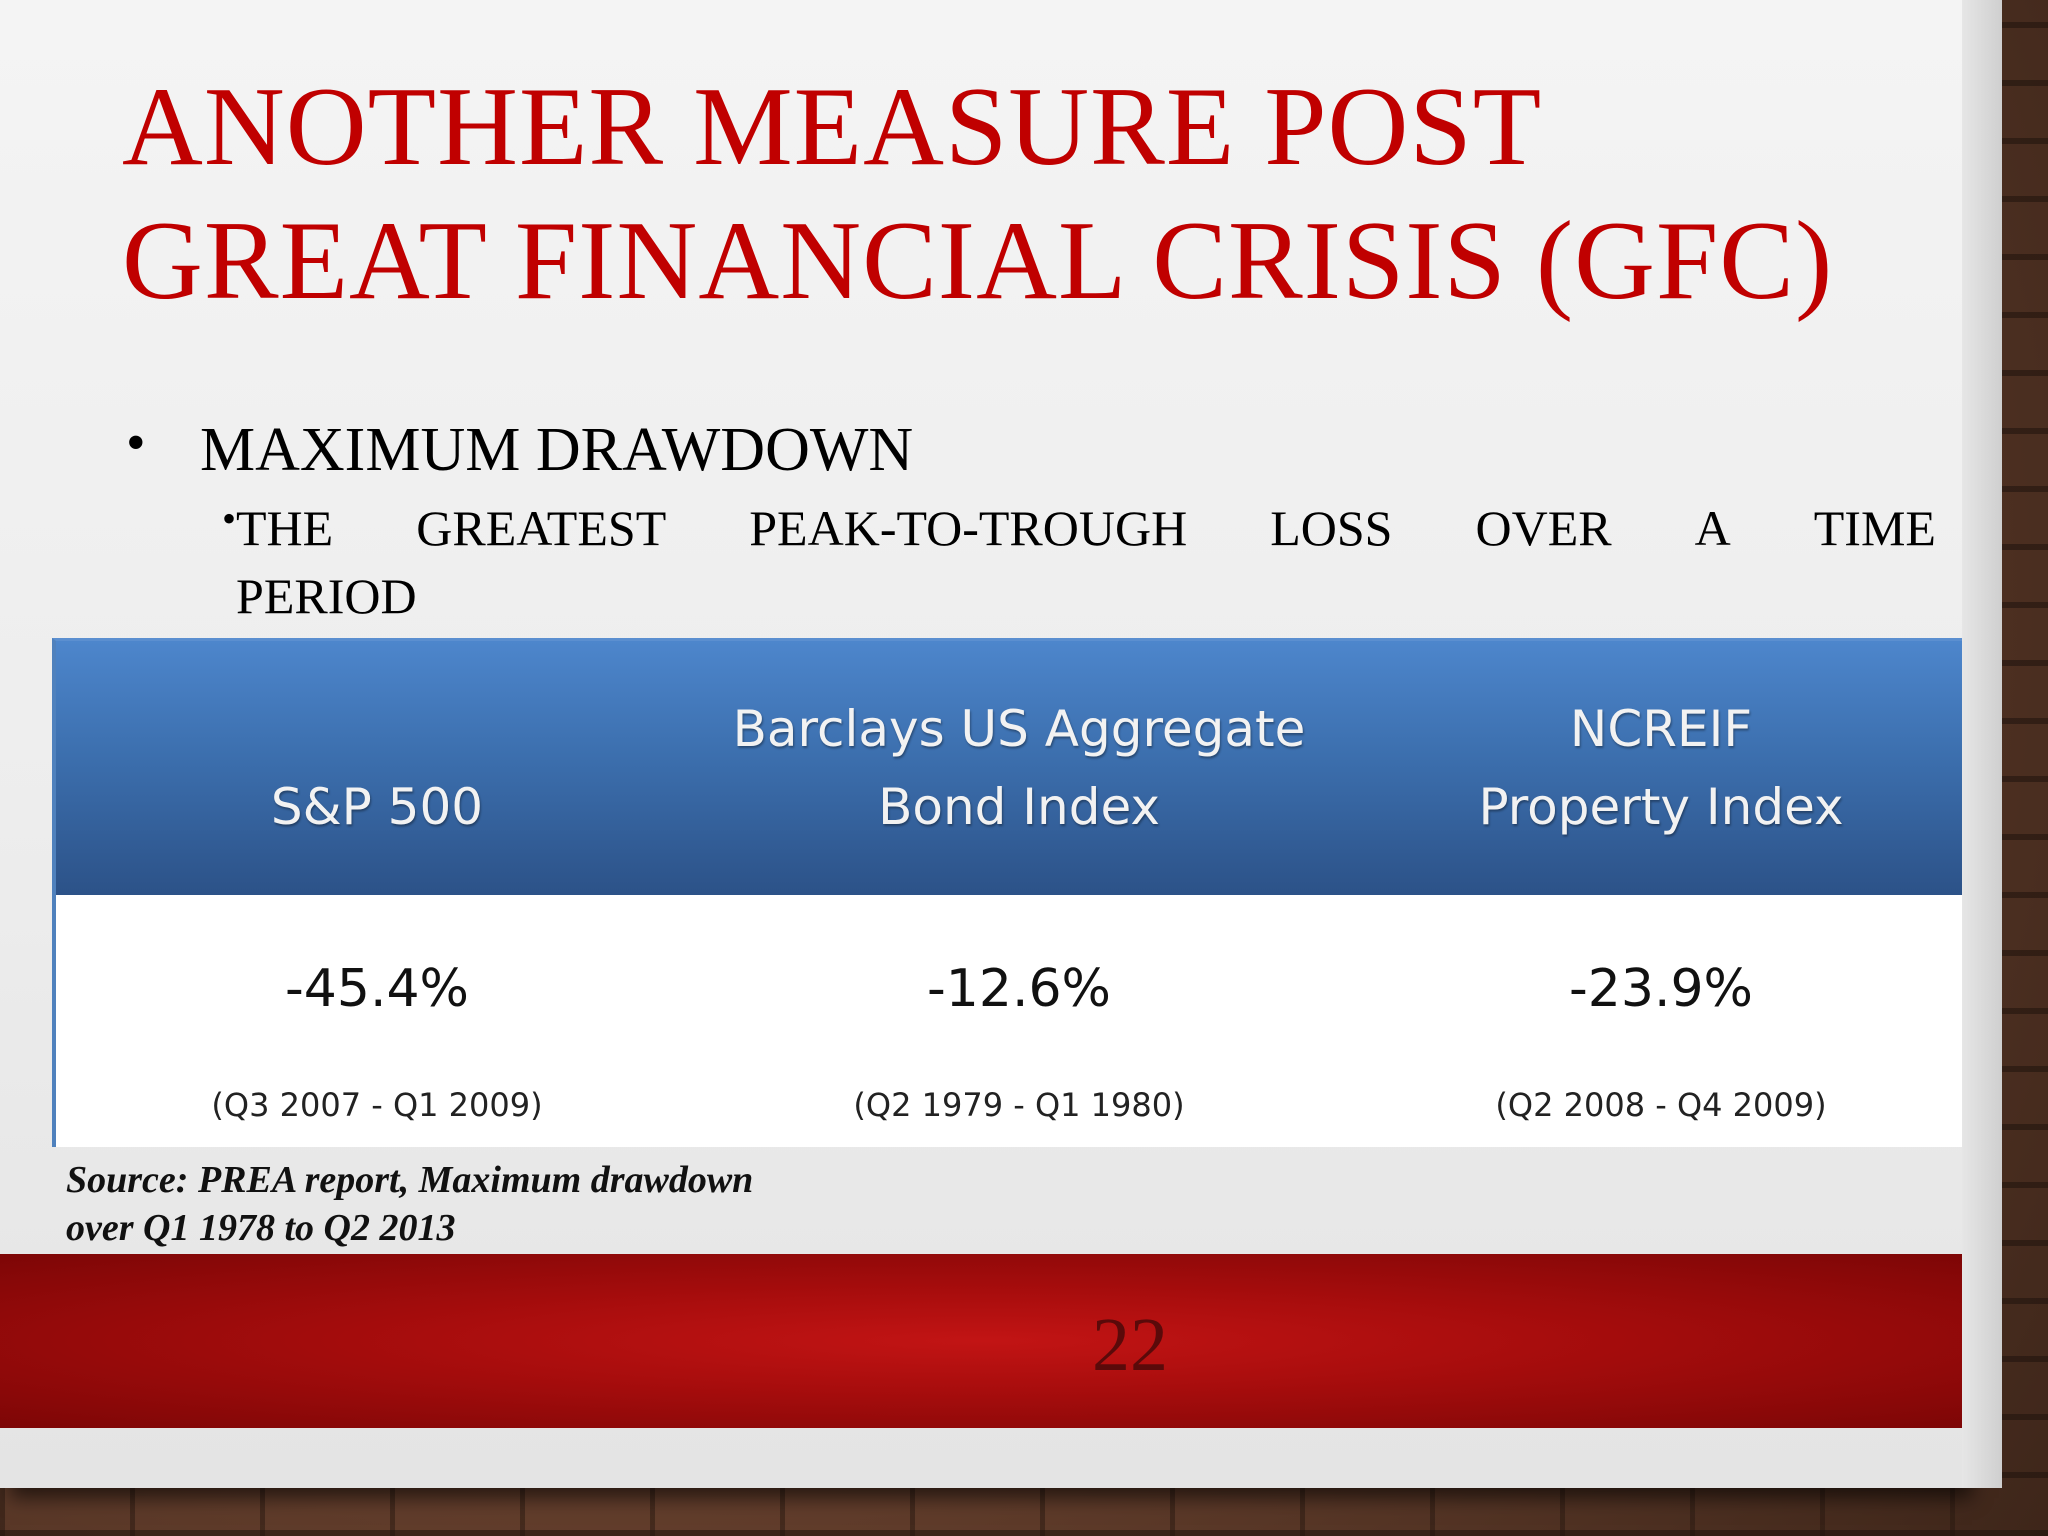  I want to click on drawdown-value: -23.9%, so click(1661, 989).